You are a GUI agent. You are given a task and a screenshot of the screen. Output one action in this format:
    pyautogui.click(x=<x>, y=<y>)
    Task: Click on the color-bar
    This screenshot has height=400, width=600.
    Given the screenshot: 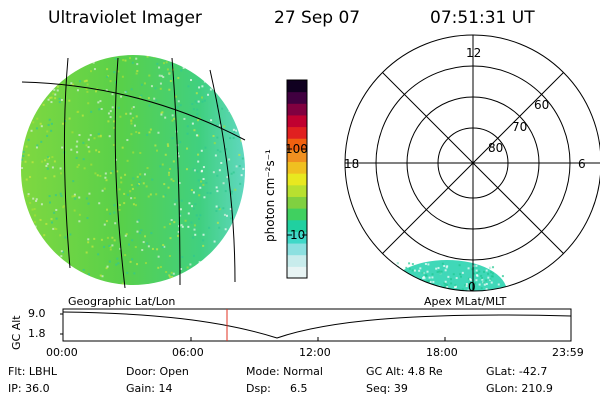 What is the action you would take?
    pyautogui.click(x=297, y=179)
    